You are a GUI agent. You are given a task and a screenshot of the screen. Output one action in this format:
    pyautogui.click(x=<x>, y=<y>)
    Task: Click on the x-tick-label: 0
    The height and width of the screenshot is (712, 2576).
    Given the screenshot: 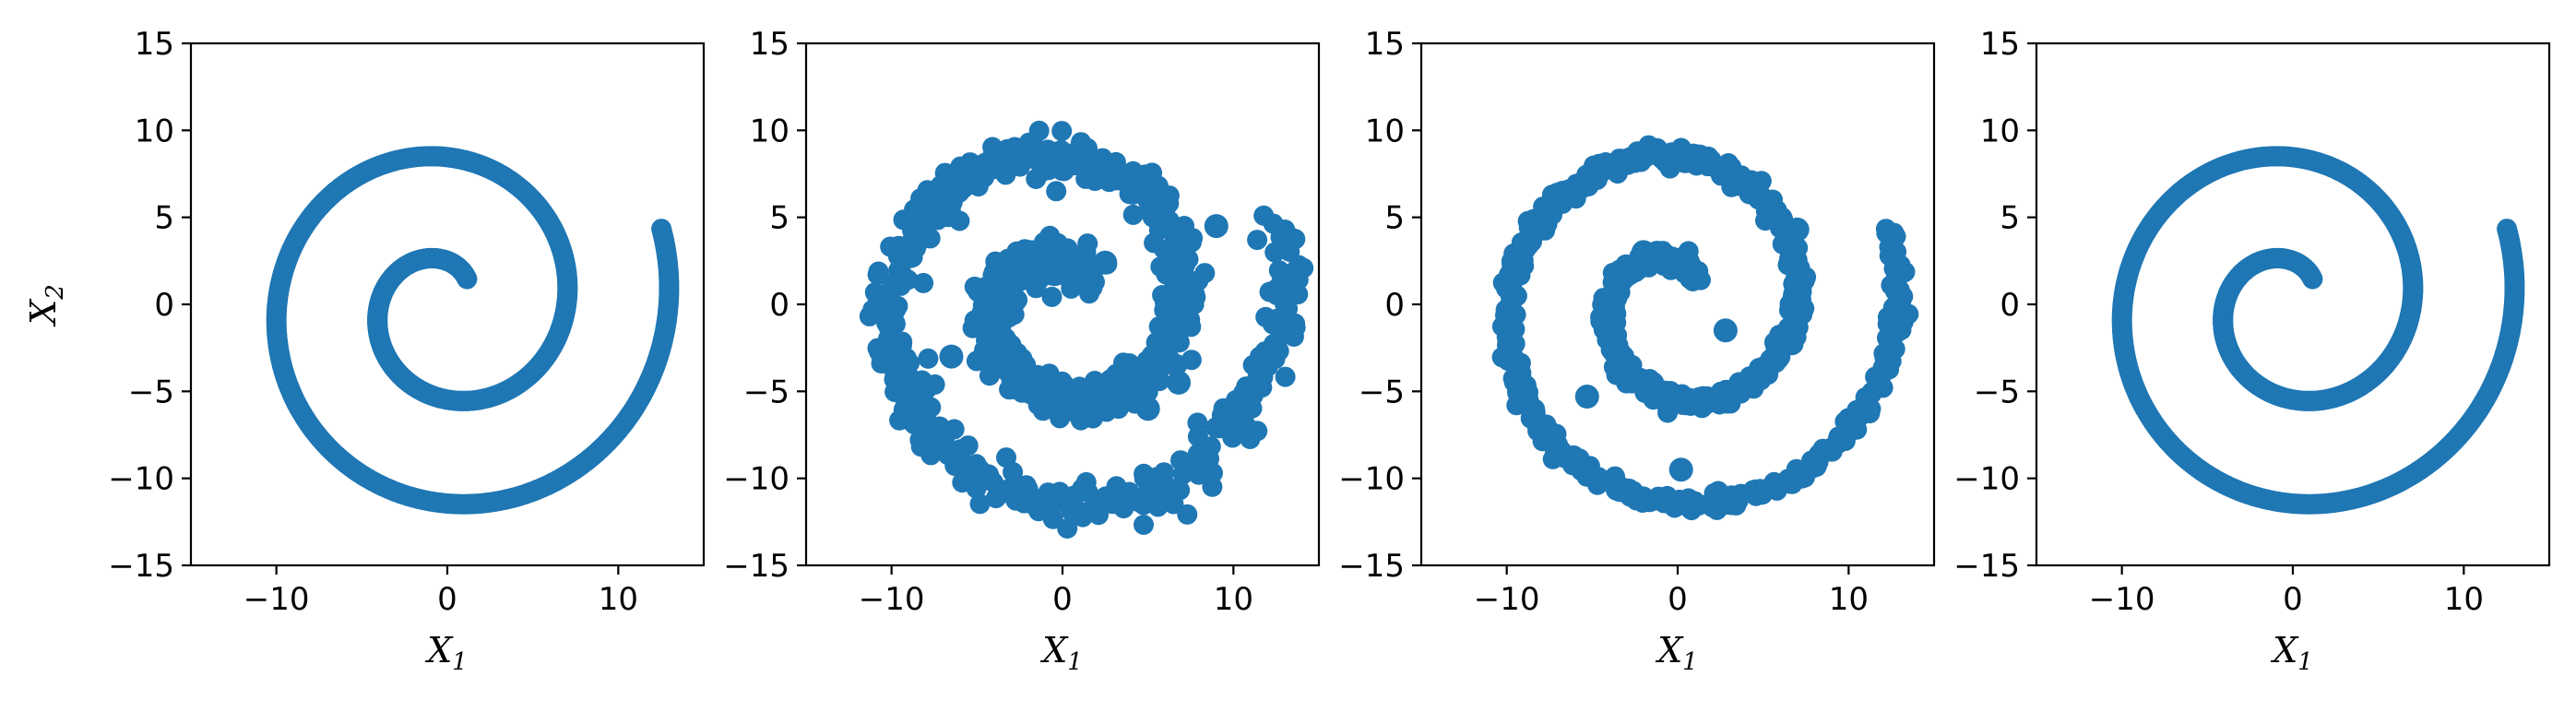 What is the action you would take?
    pyautogui.click(x=447, y=599)
    